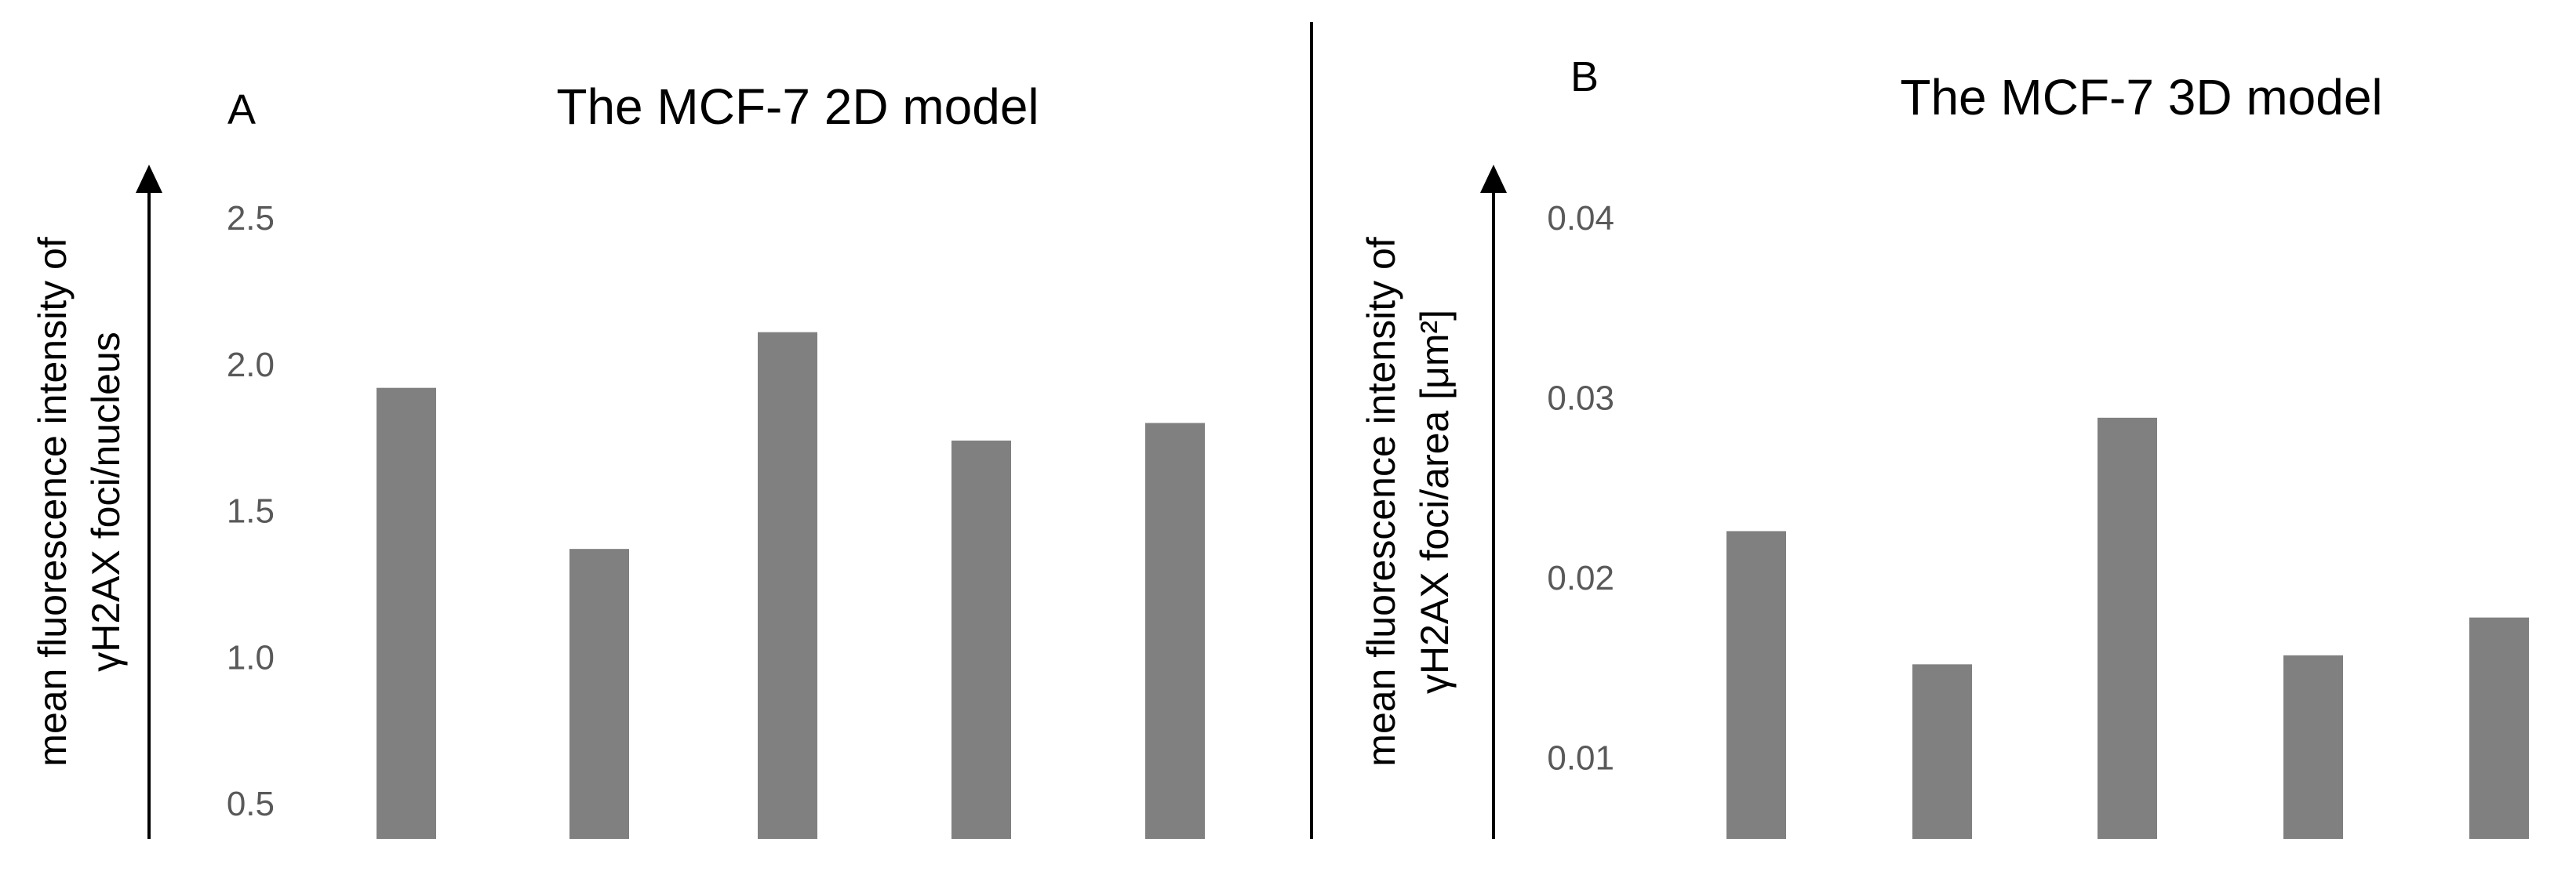  I want to click on panel-b-label: B, so click(1584, 76).